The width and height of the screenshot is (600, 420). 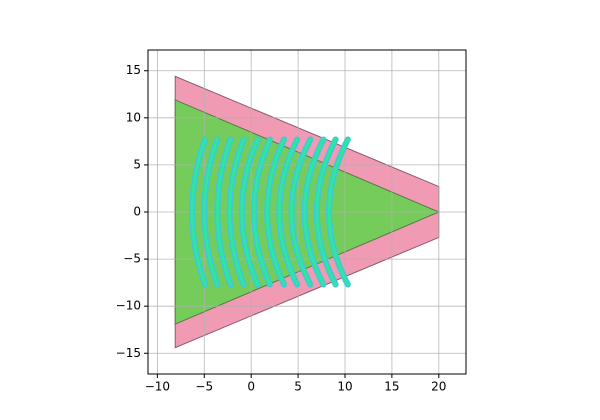 What do you see at coordinates (251, 387) in the screenshot?
I see `x-tick-label: 0` at bounding box center [251, 387].